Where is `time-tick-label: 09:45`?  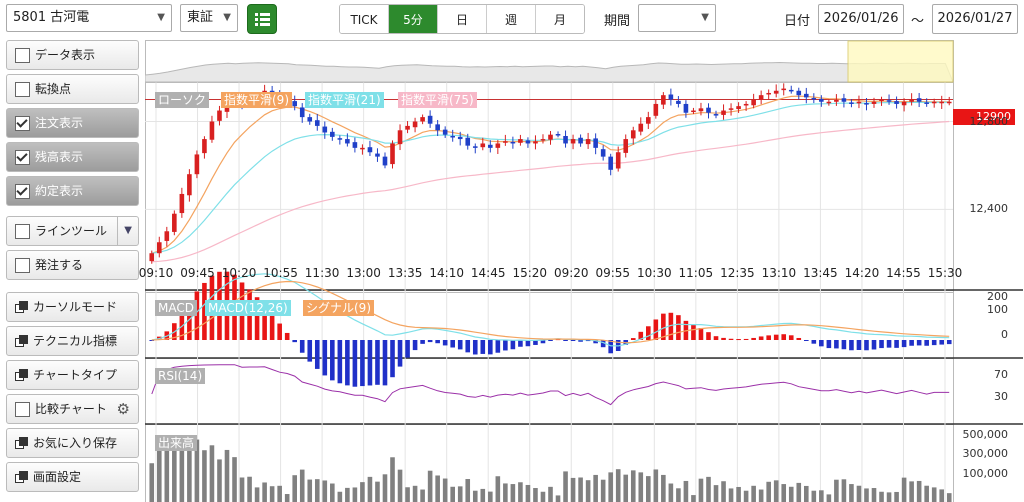 time-tick-label: 09:45 is located at coordinates (197, 273).